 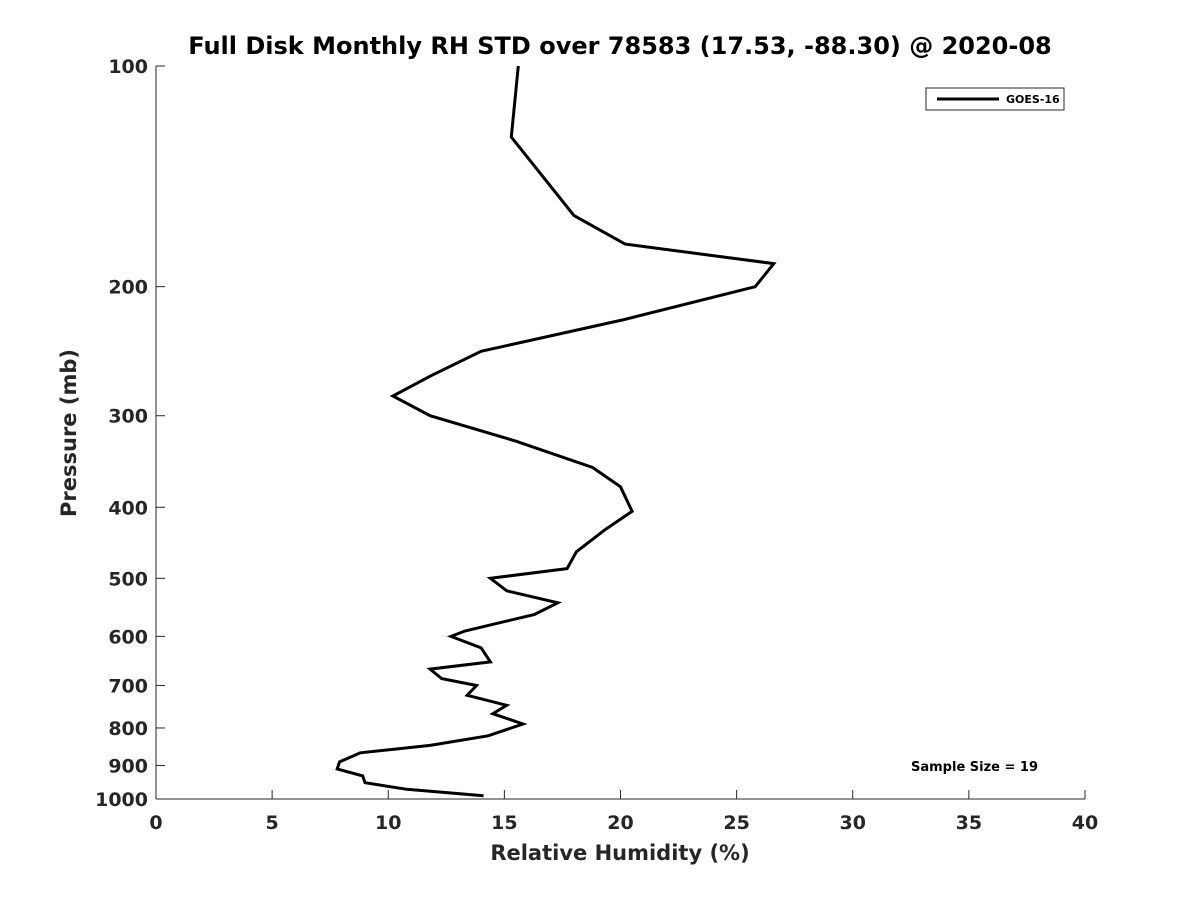 What do you see at coordinates (128, 686) in the screenshot?
I see `y-tick-label: 700` at bounding box center [128, 686].